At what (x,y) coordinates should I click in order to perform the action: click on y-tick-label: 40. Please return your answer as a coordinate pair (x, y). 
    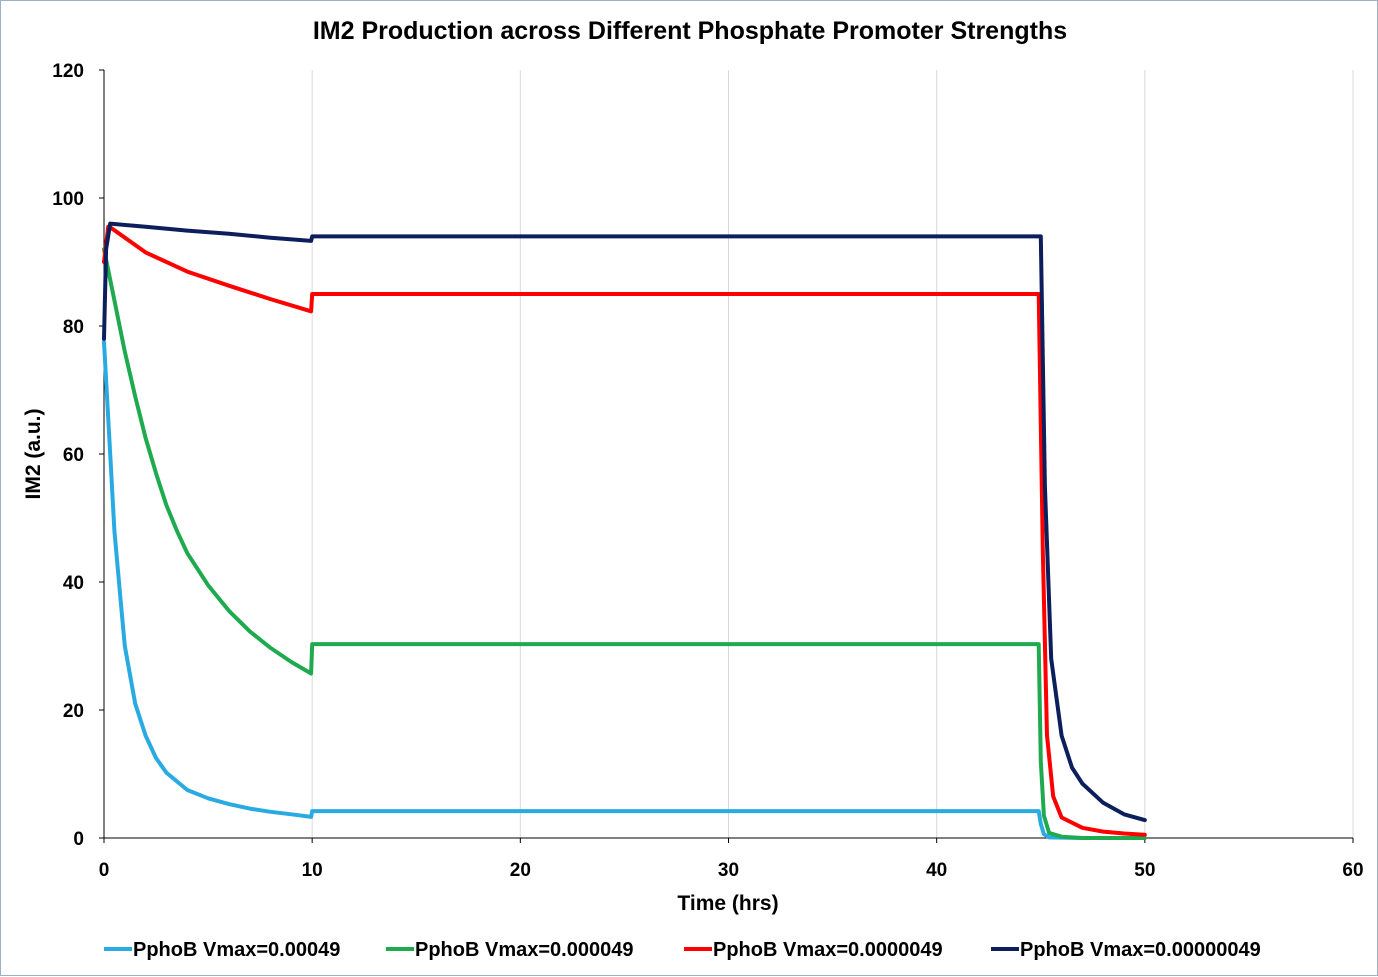
    Looking at the image, I should click on (73, 583).